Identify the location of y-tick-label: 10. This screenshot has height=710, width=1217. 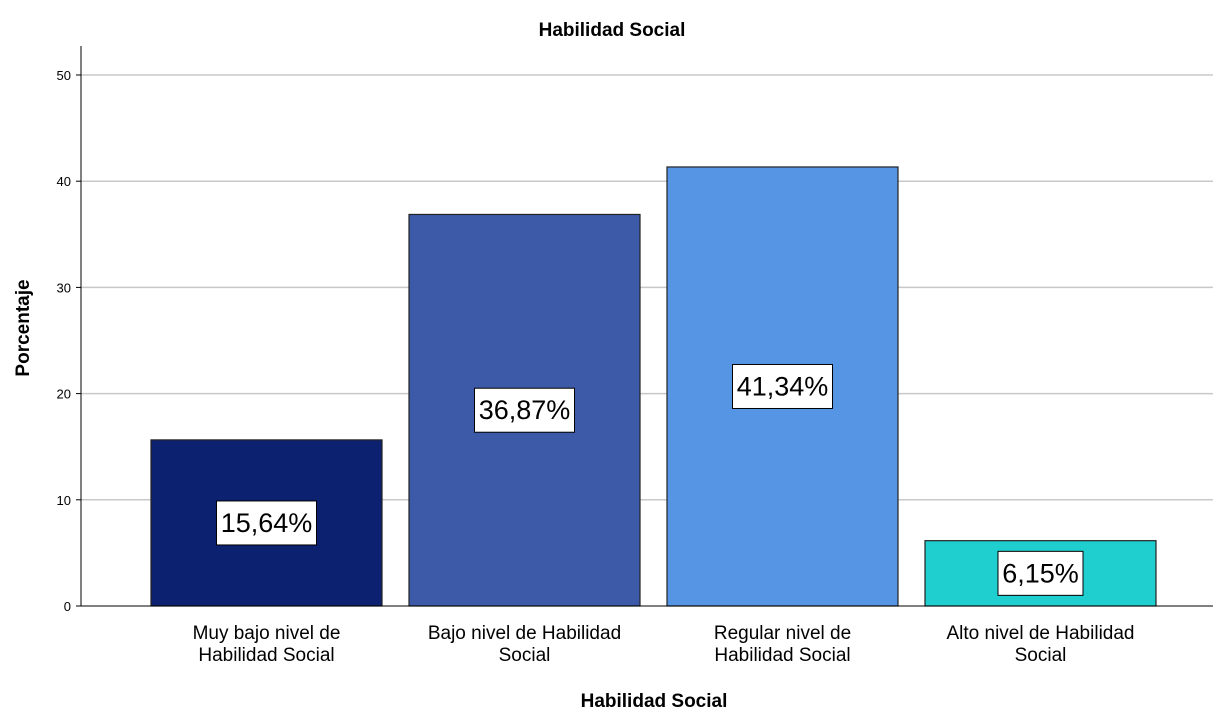
(64, 500).